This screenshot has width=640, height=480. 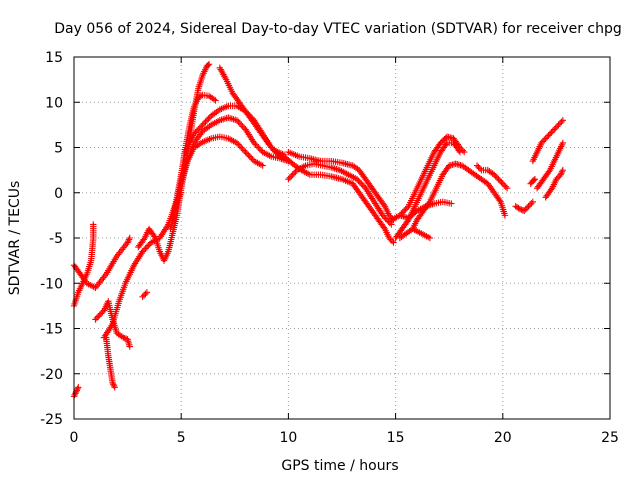 I want to click on series-track-e, so click(x=110, y=362).